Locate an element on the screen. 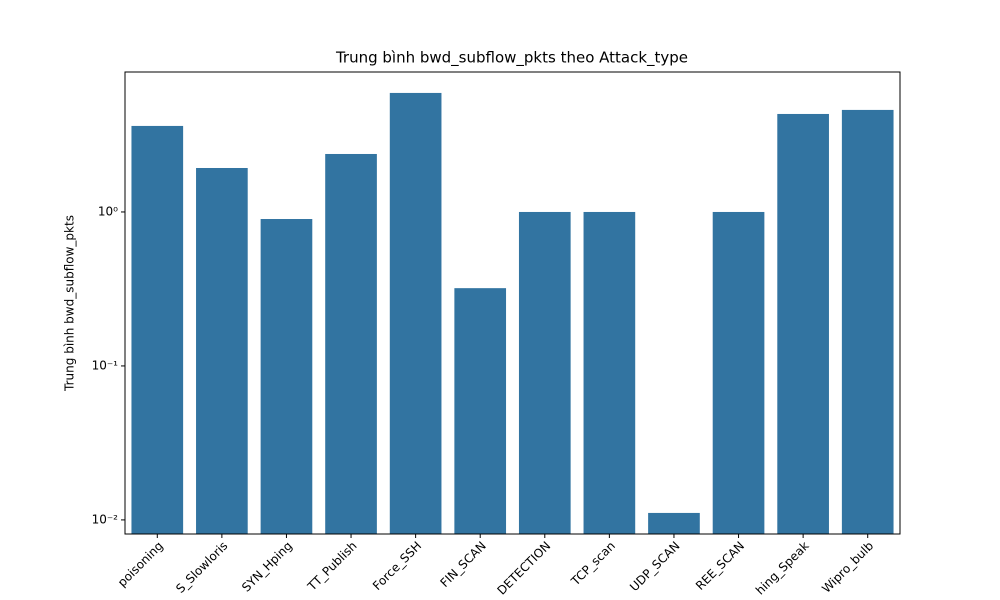 The image size is (1000, 600). x-tick-label: Wipro_bulb is located at coordinates (847, 567).